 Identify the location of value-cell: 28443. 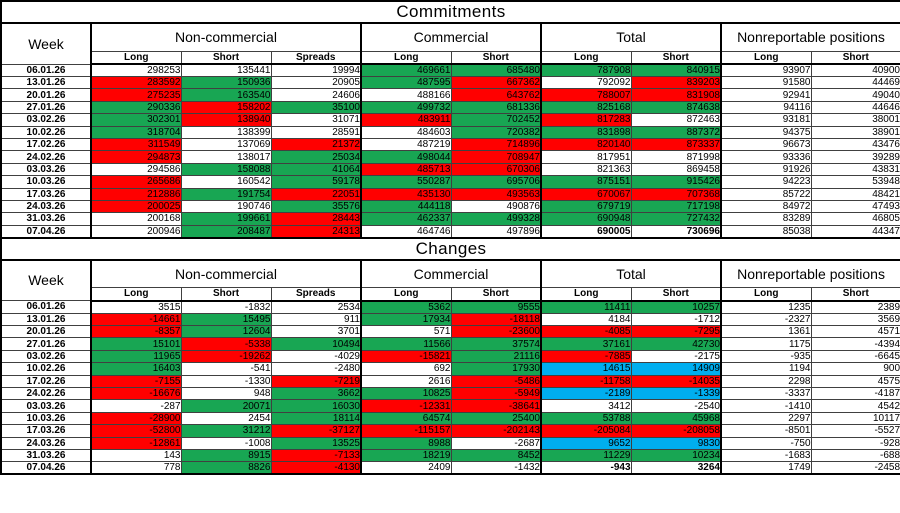
(316, 219).